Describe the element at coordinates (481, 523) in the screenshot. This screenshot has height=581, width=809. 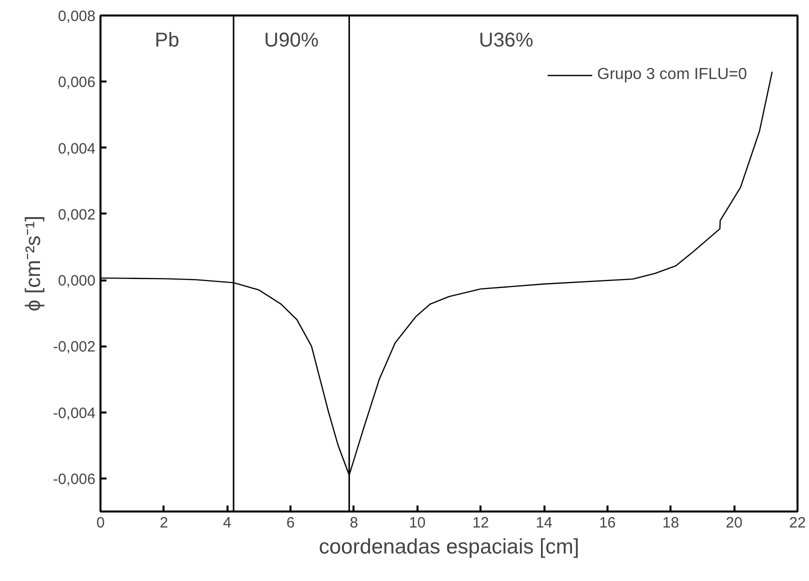
I see `x-tick-label: 12` at that location.